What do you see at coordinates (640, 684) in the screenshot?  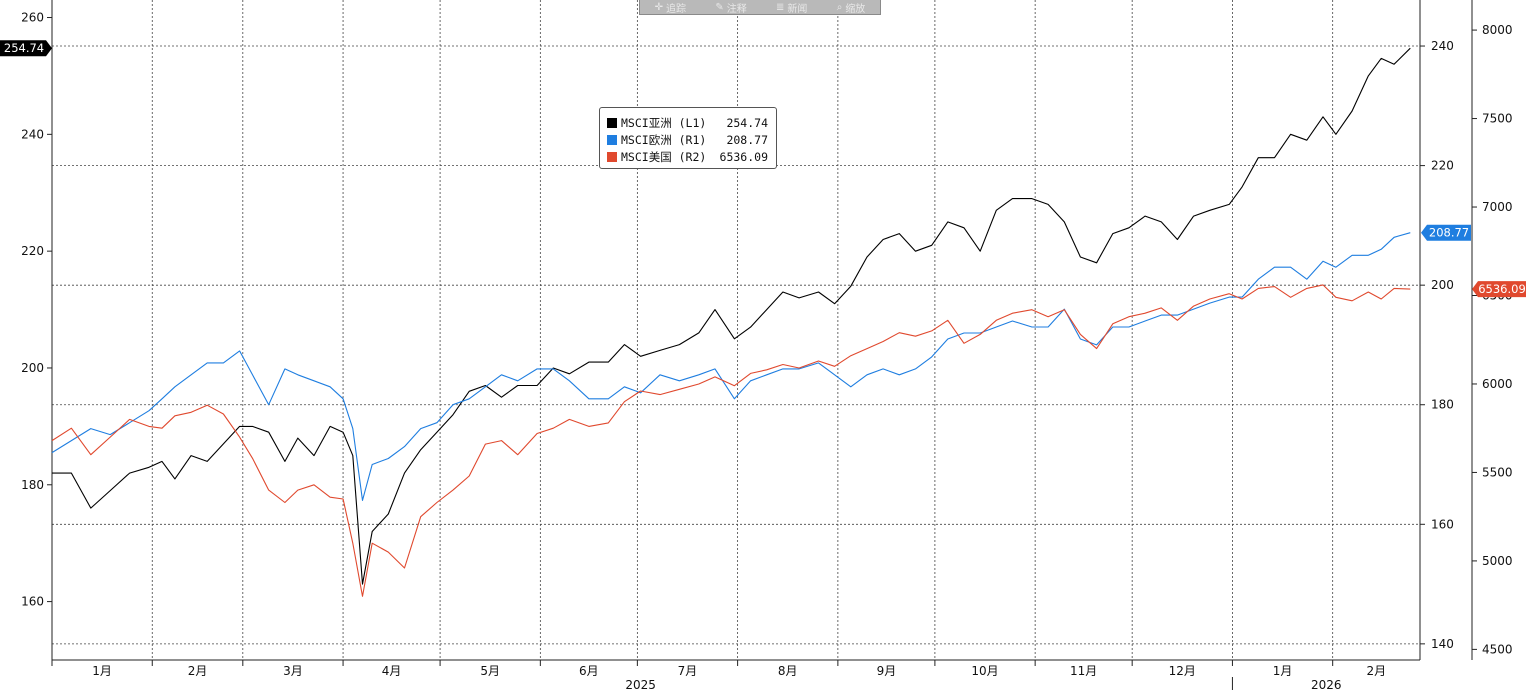 I see `year-label: 2025` at bounding box center [640, 684].